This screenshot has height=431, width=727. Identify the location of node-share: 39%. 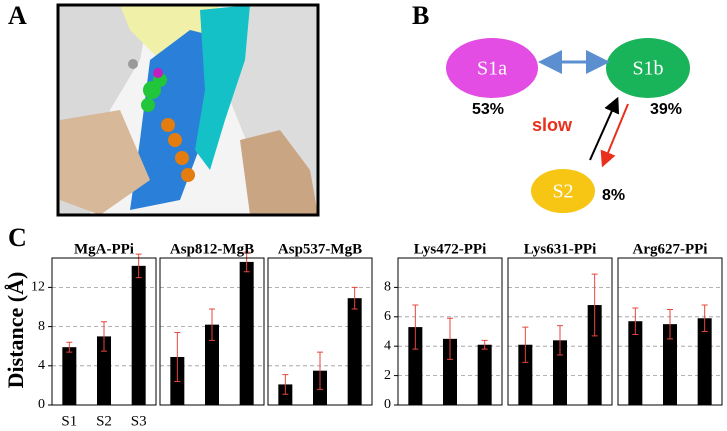
(666, 109).